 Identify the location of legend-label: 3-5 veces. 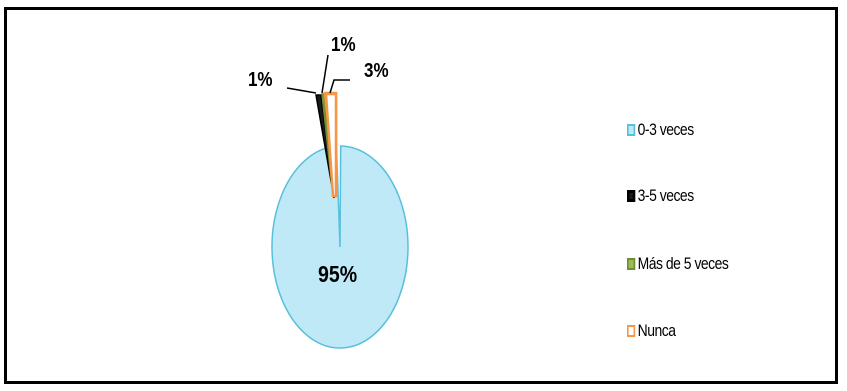
(666, 195).